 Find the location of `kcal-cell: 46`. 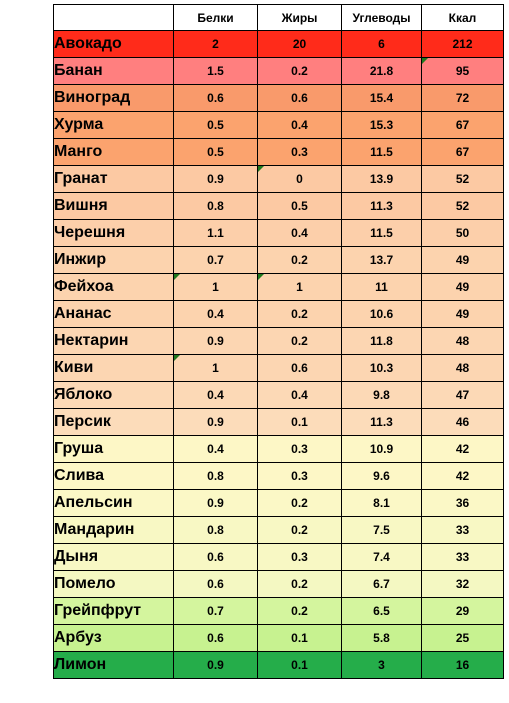

kcal-cell: 46 is located at coordinates (462, 422).